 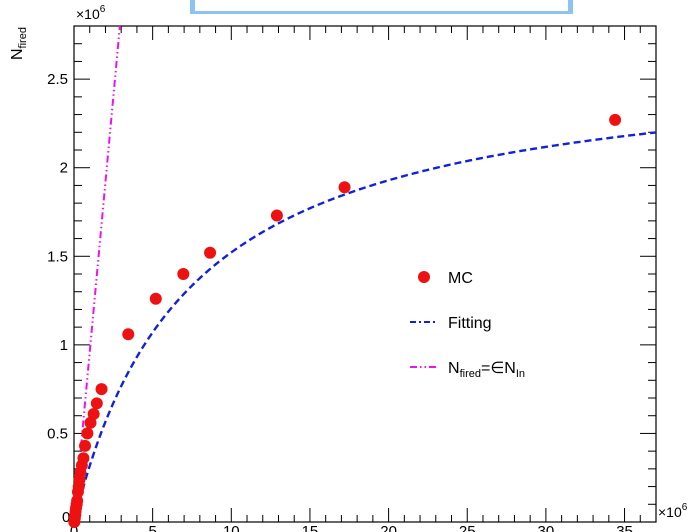 What do you see at coordinates (152, 527) in the screenshot?
I see `x-tick-label: 5` at bounding box center [152, 527].